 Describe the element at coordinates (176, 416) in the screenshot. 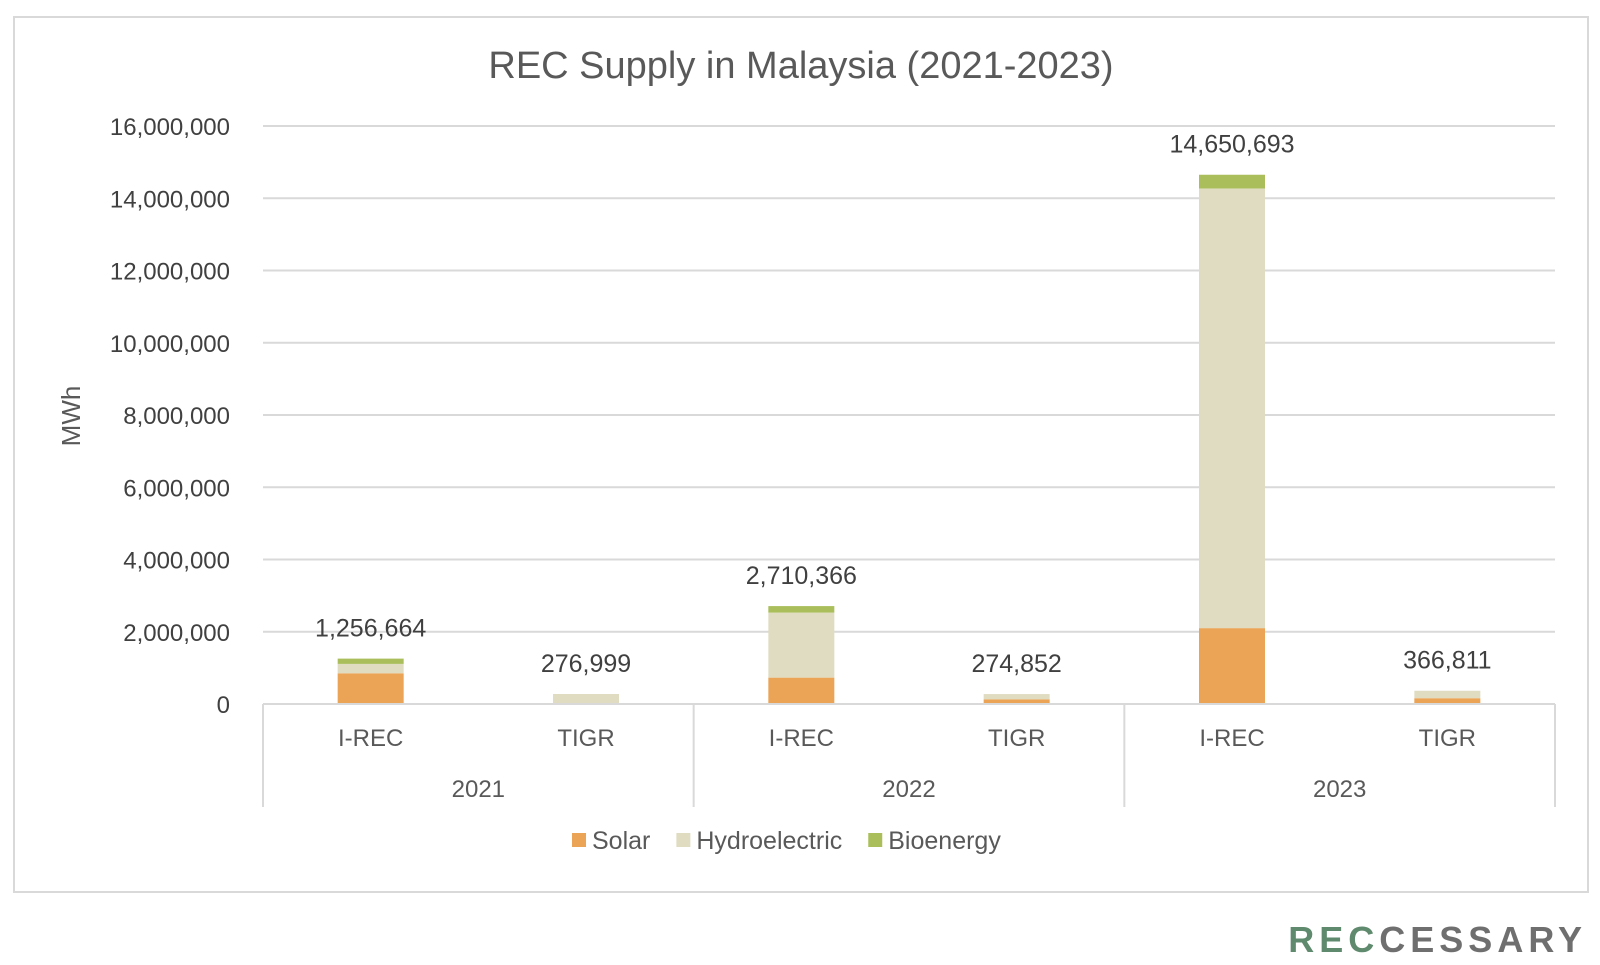

I see `y-tick-label: 8,000,000` at that location.